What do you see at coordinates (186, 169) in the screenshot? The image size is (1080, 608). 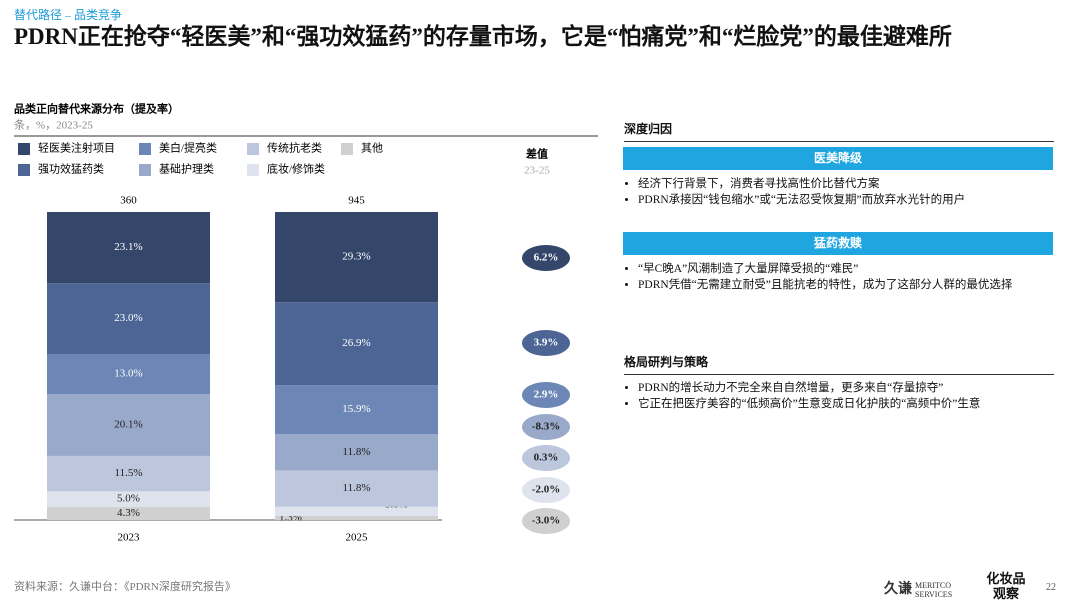 I see `legend-label: 基础护理类` at bounding box center [186, 169].